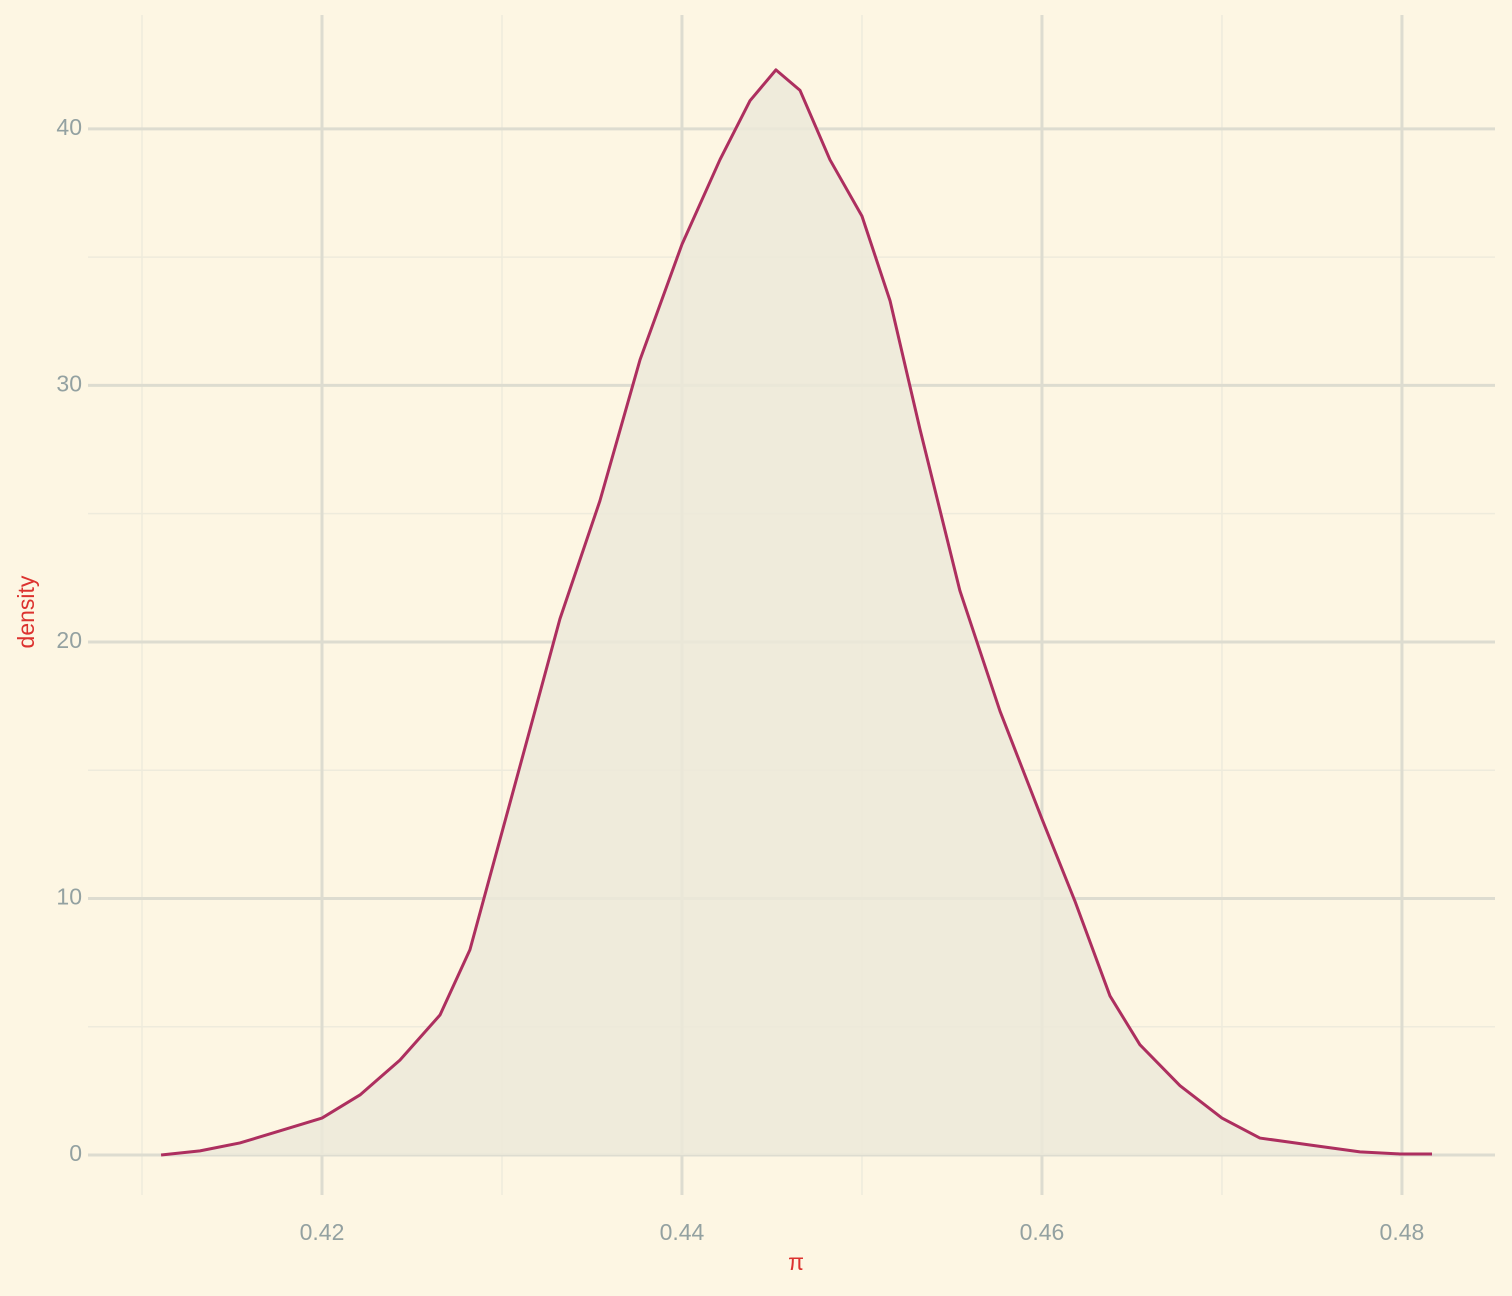 This screenshot has width=1512, height=1296. I want to click on y-tick-label: 10, so click(69, 897).